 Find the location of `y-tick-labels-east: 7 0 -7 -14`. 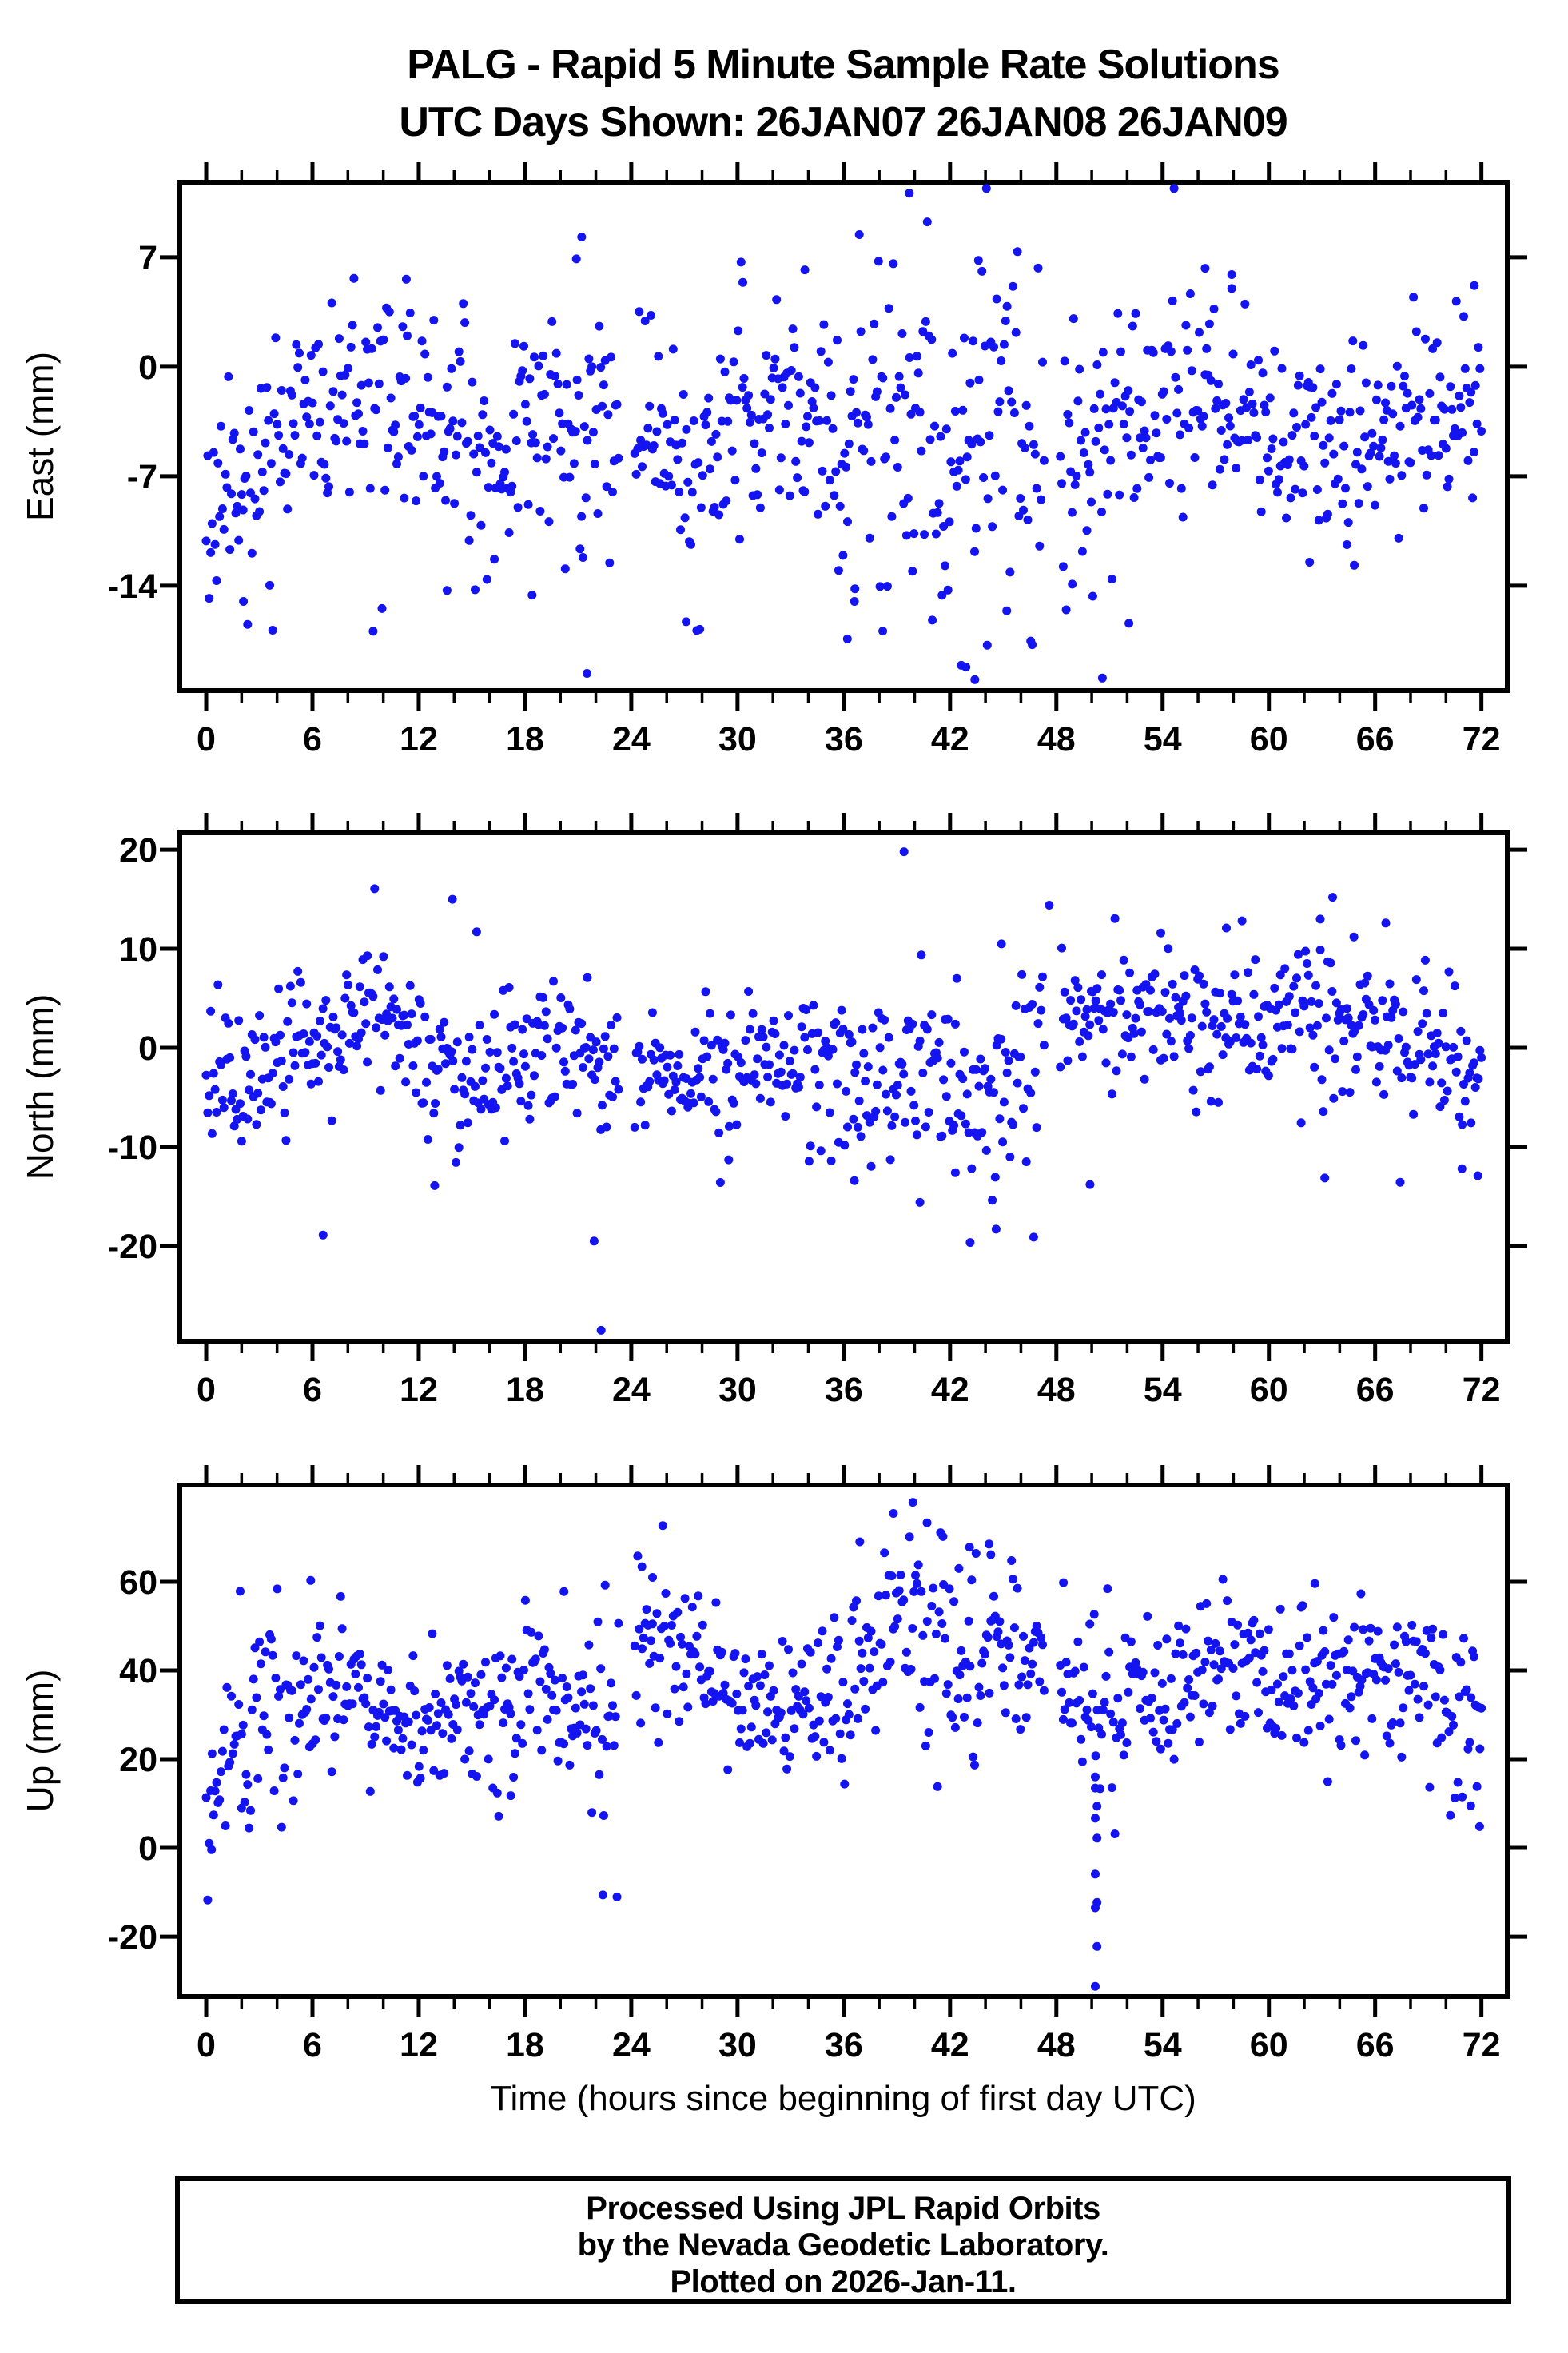

y-tick-labels-east: 7 0 -7 -14 is located at coordinates (132, 422).